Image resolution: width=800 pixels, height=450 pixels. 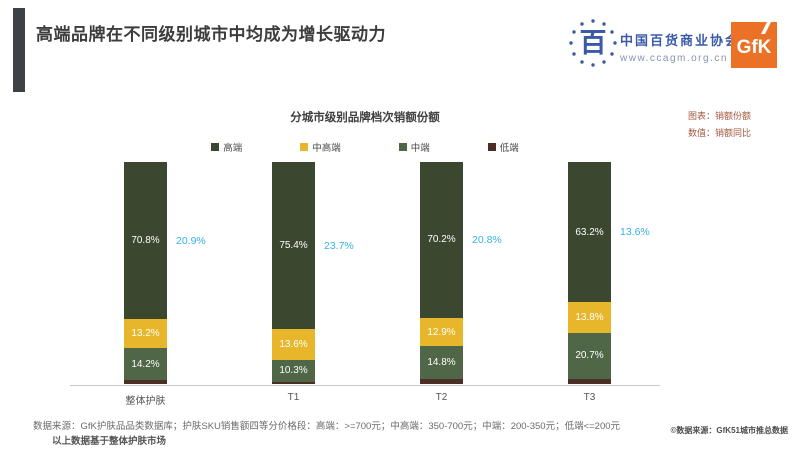 I want to click on category-label: T1, so click(x=293, y=397).